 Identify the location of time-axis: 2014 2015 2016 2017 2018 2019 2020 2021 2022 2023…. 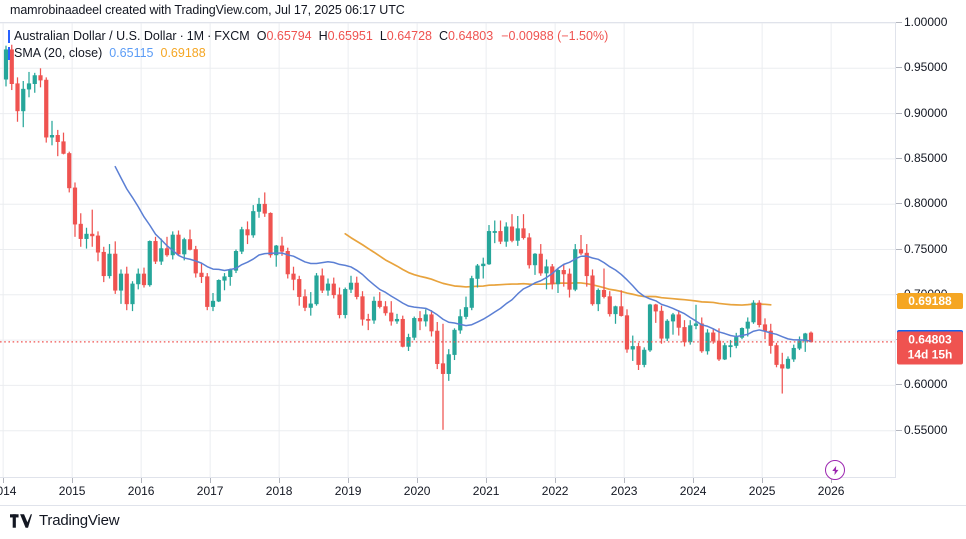
(447, 492).